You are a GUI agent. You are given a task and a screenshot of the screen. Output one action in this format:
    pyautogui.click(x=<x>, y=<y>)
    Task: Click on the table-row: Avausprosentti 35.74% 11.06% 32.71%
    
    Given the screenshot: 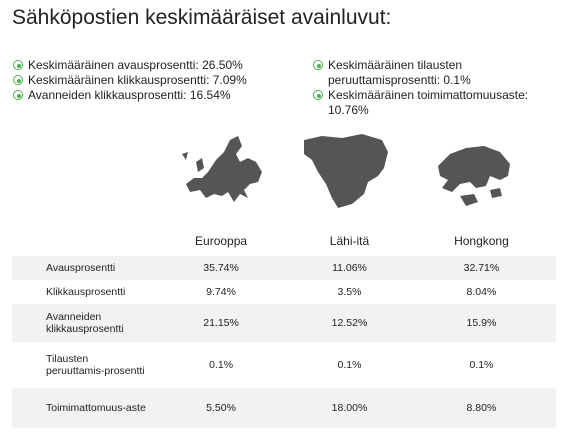 What is the action you would take?
    pyautogui.click(x=284, y=268)
    